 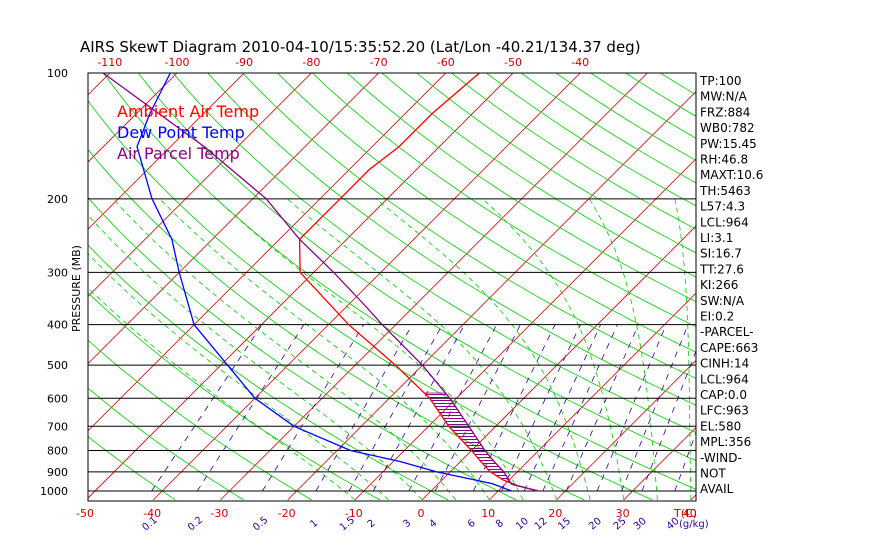 What do you see at coordinates (724, 411) in the screenshot?
I see `index-entry: LFC:963` at bounding box center [724, 411].